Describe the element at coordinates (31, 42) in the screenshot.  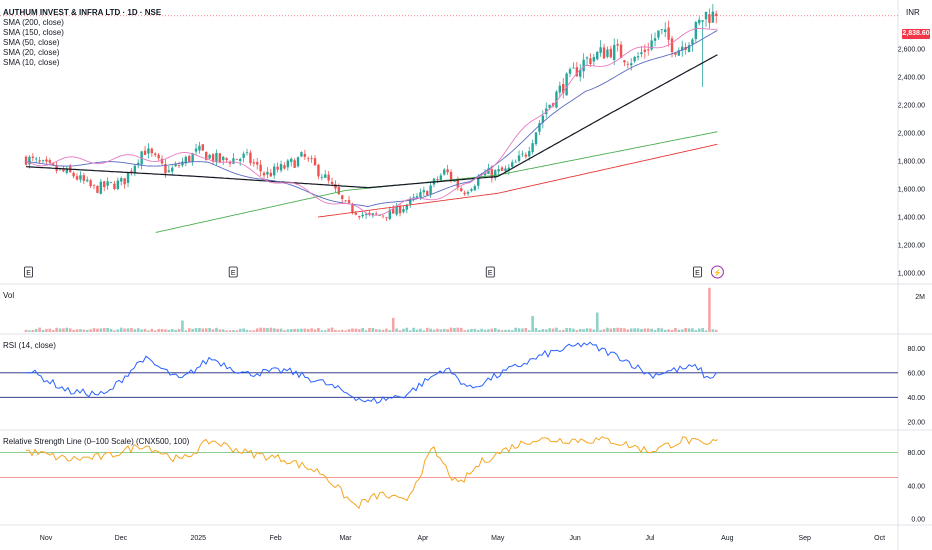
I see `legend-sma-50: SMA (50, close)` at that location.